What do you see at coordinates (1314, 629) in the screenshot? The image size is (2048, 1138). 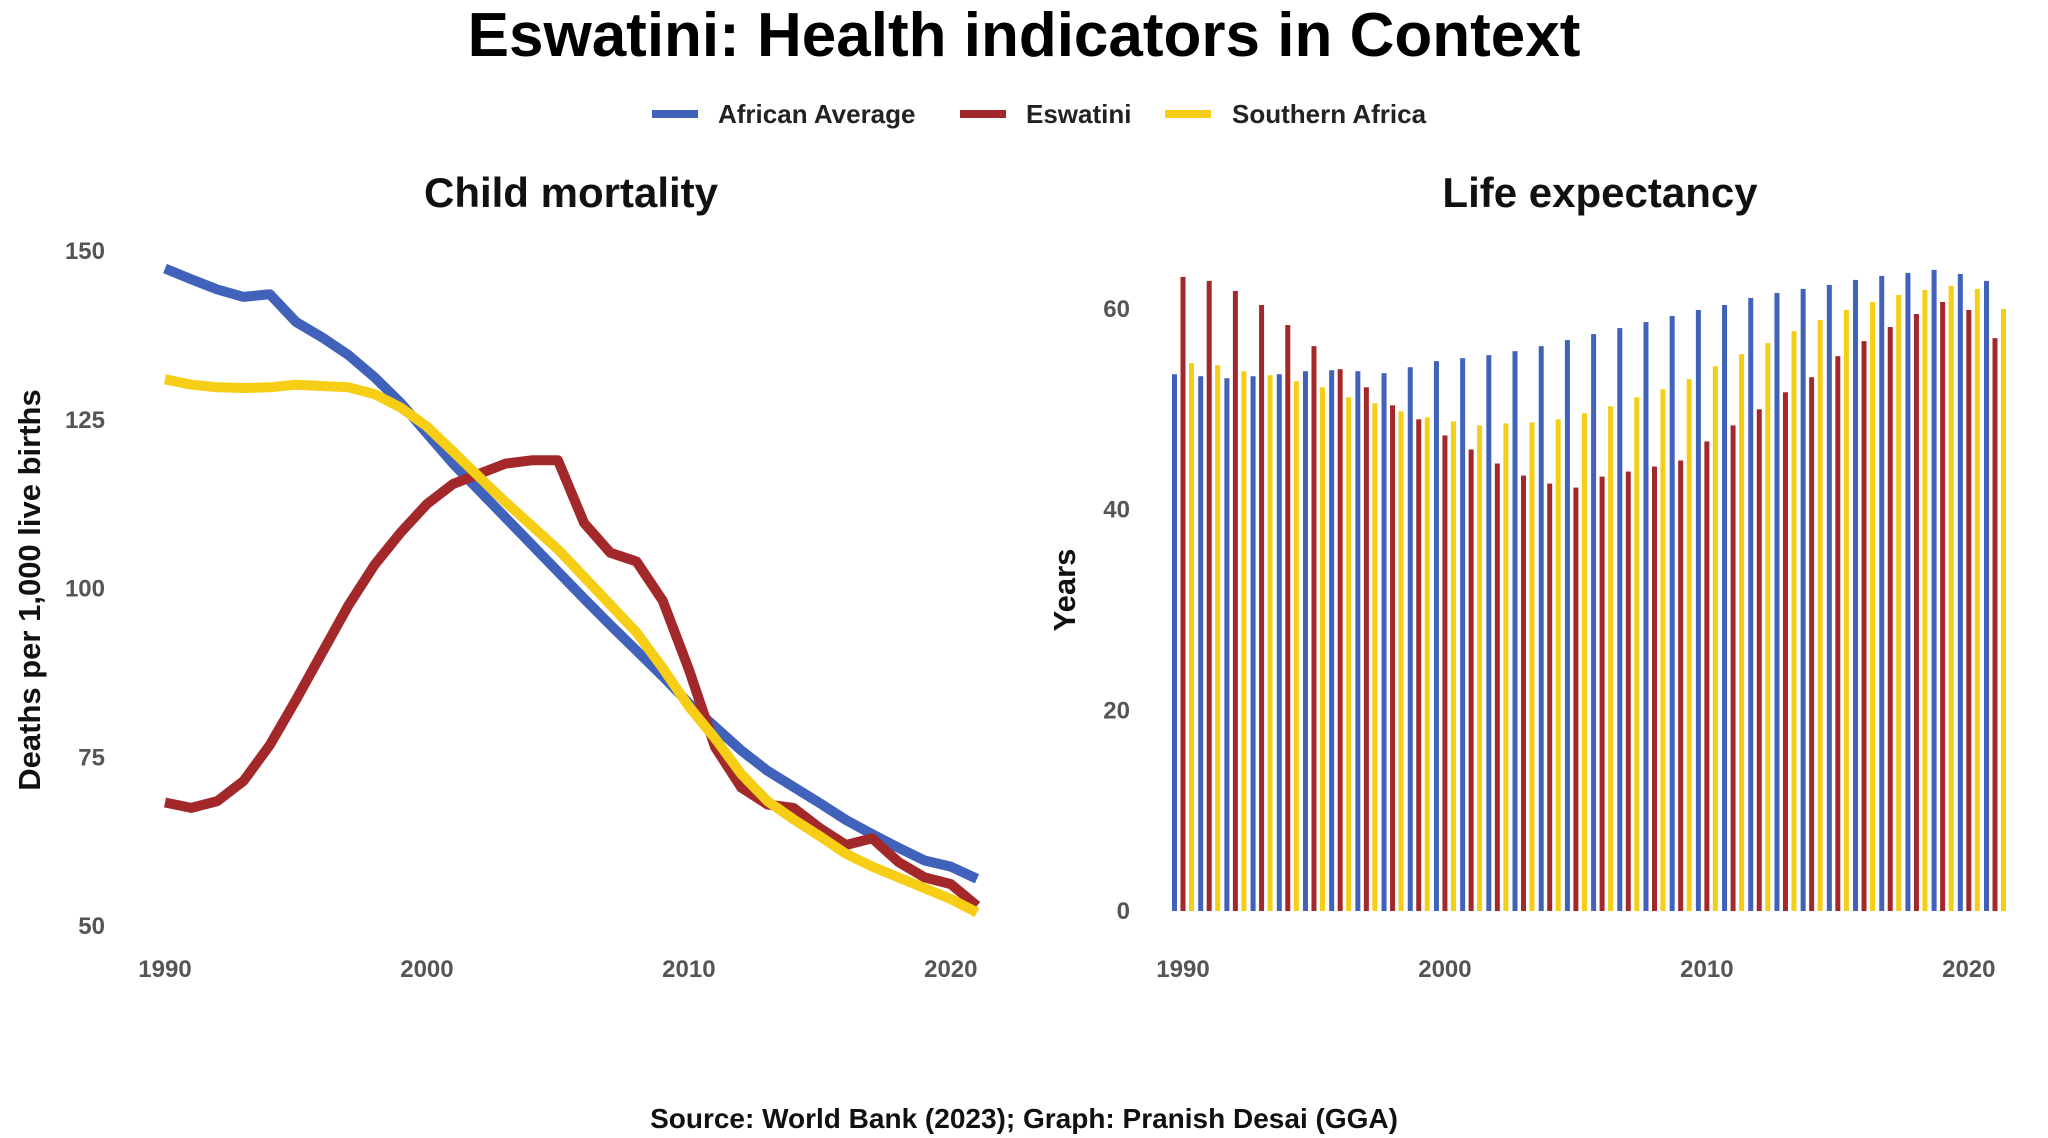 I see `bar-eswatini-1995` at bounding box center [1314, 629].